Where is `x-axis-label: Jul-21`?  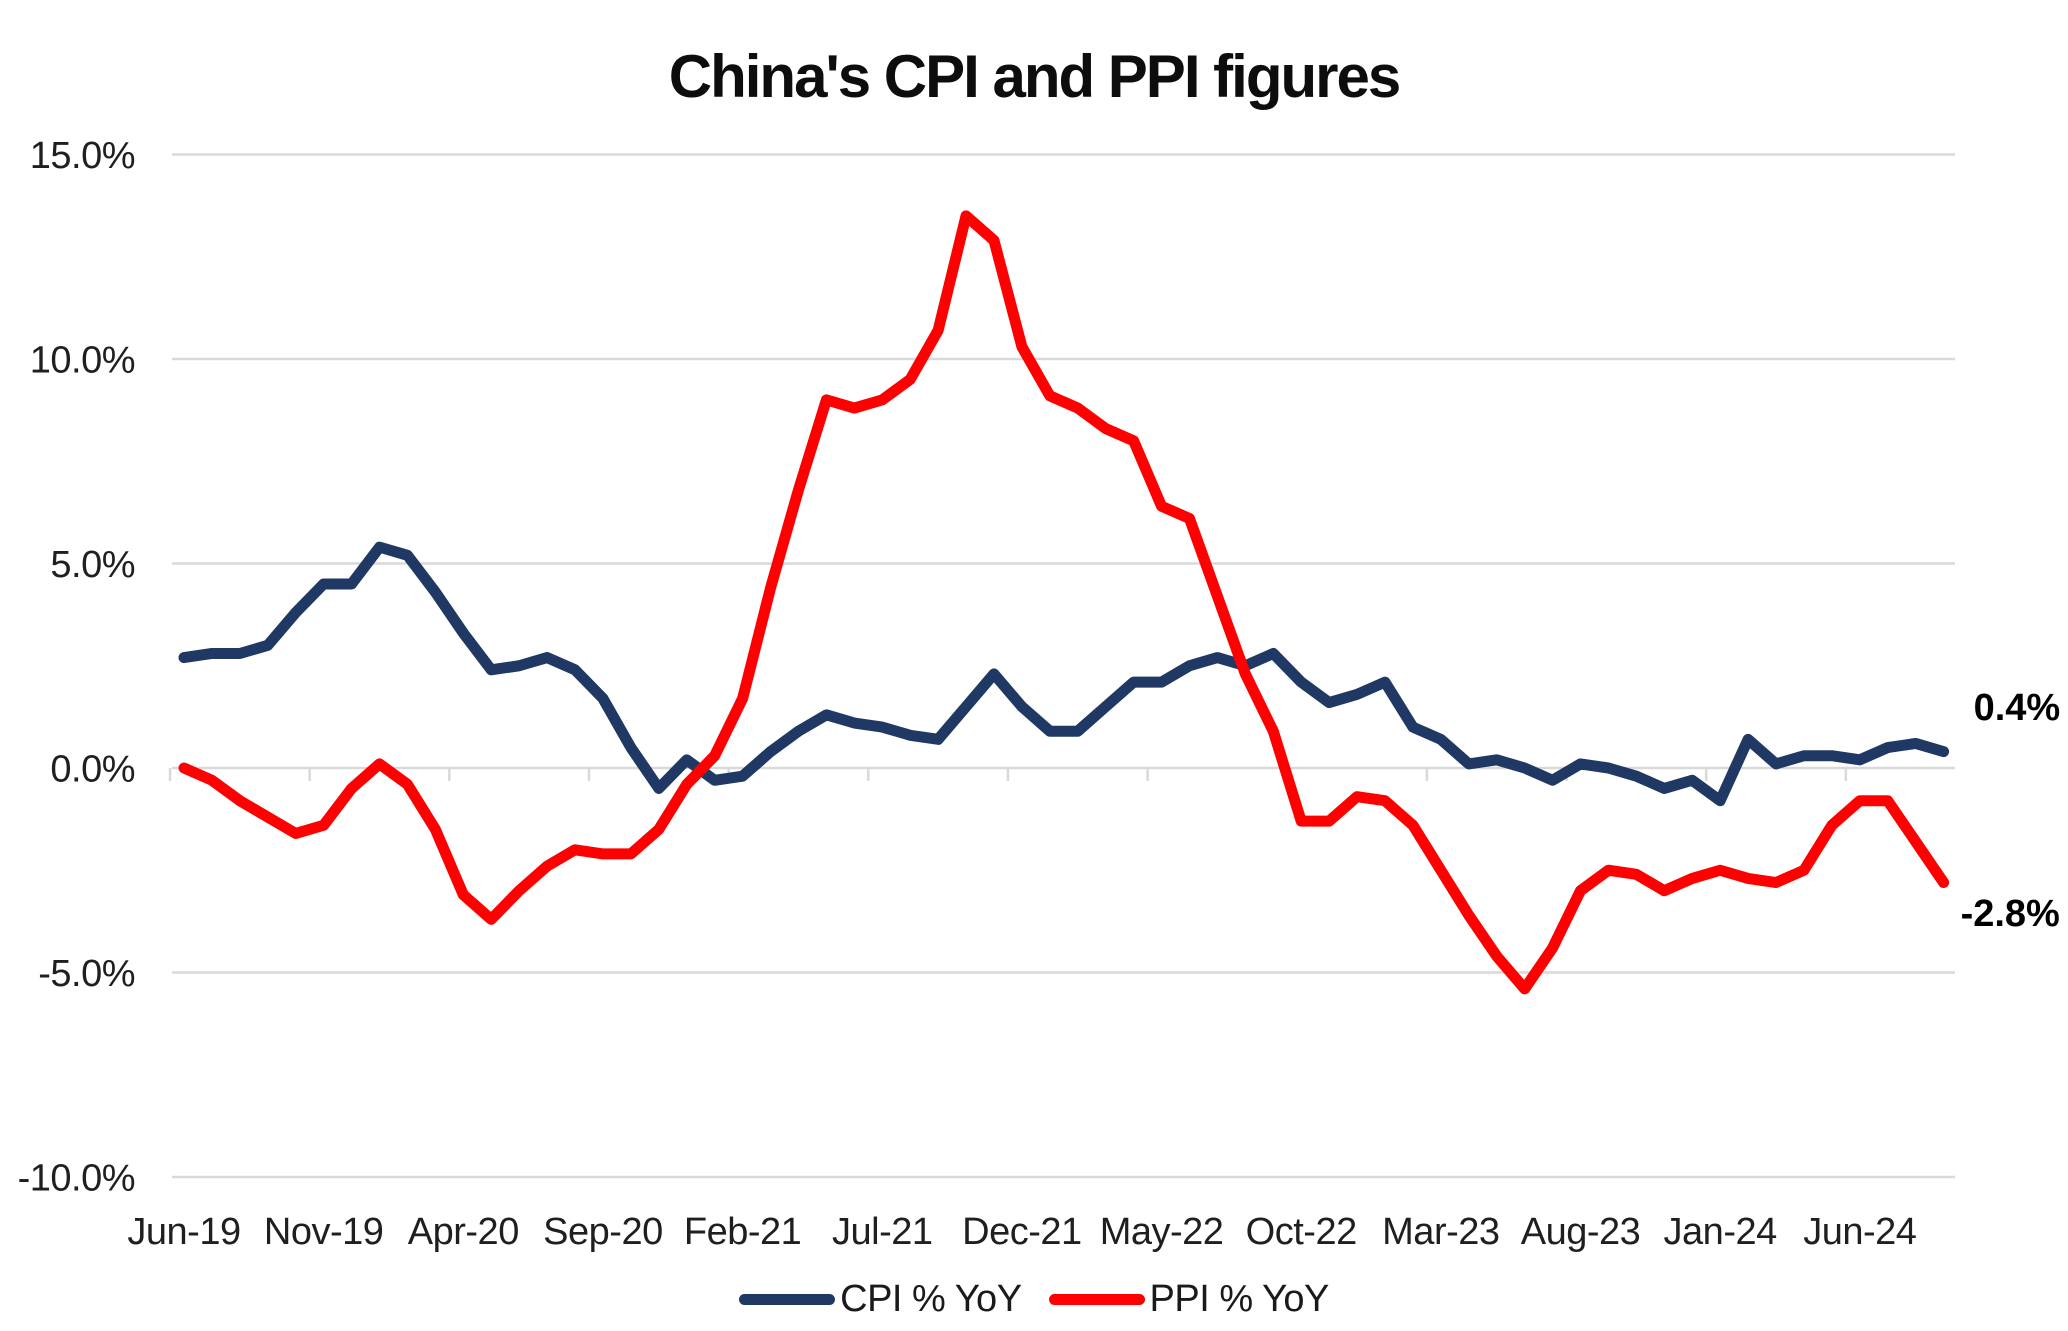
x-axis-label: Jul-21 is located at coordinates (882, 1232).